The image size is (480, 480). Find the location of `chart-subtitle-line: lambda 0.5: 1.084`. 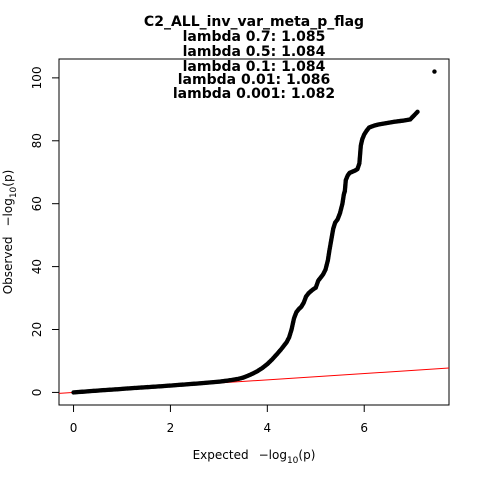

chart-subtitle-line: lambda 0.5: 1.084 is located at coordinates (254, 52).